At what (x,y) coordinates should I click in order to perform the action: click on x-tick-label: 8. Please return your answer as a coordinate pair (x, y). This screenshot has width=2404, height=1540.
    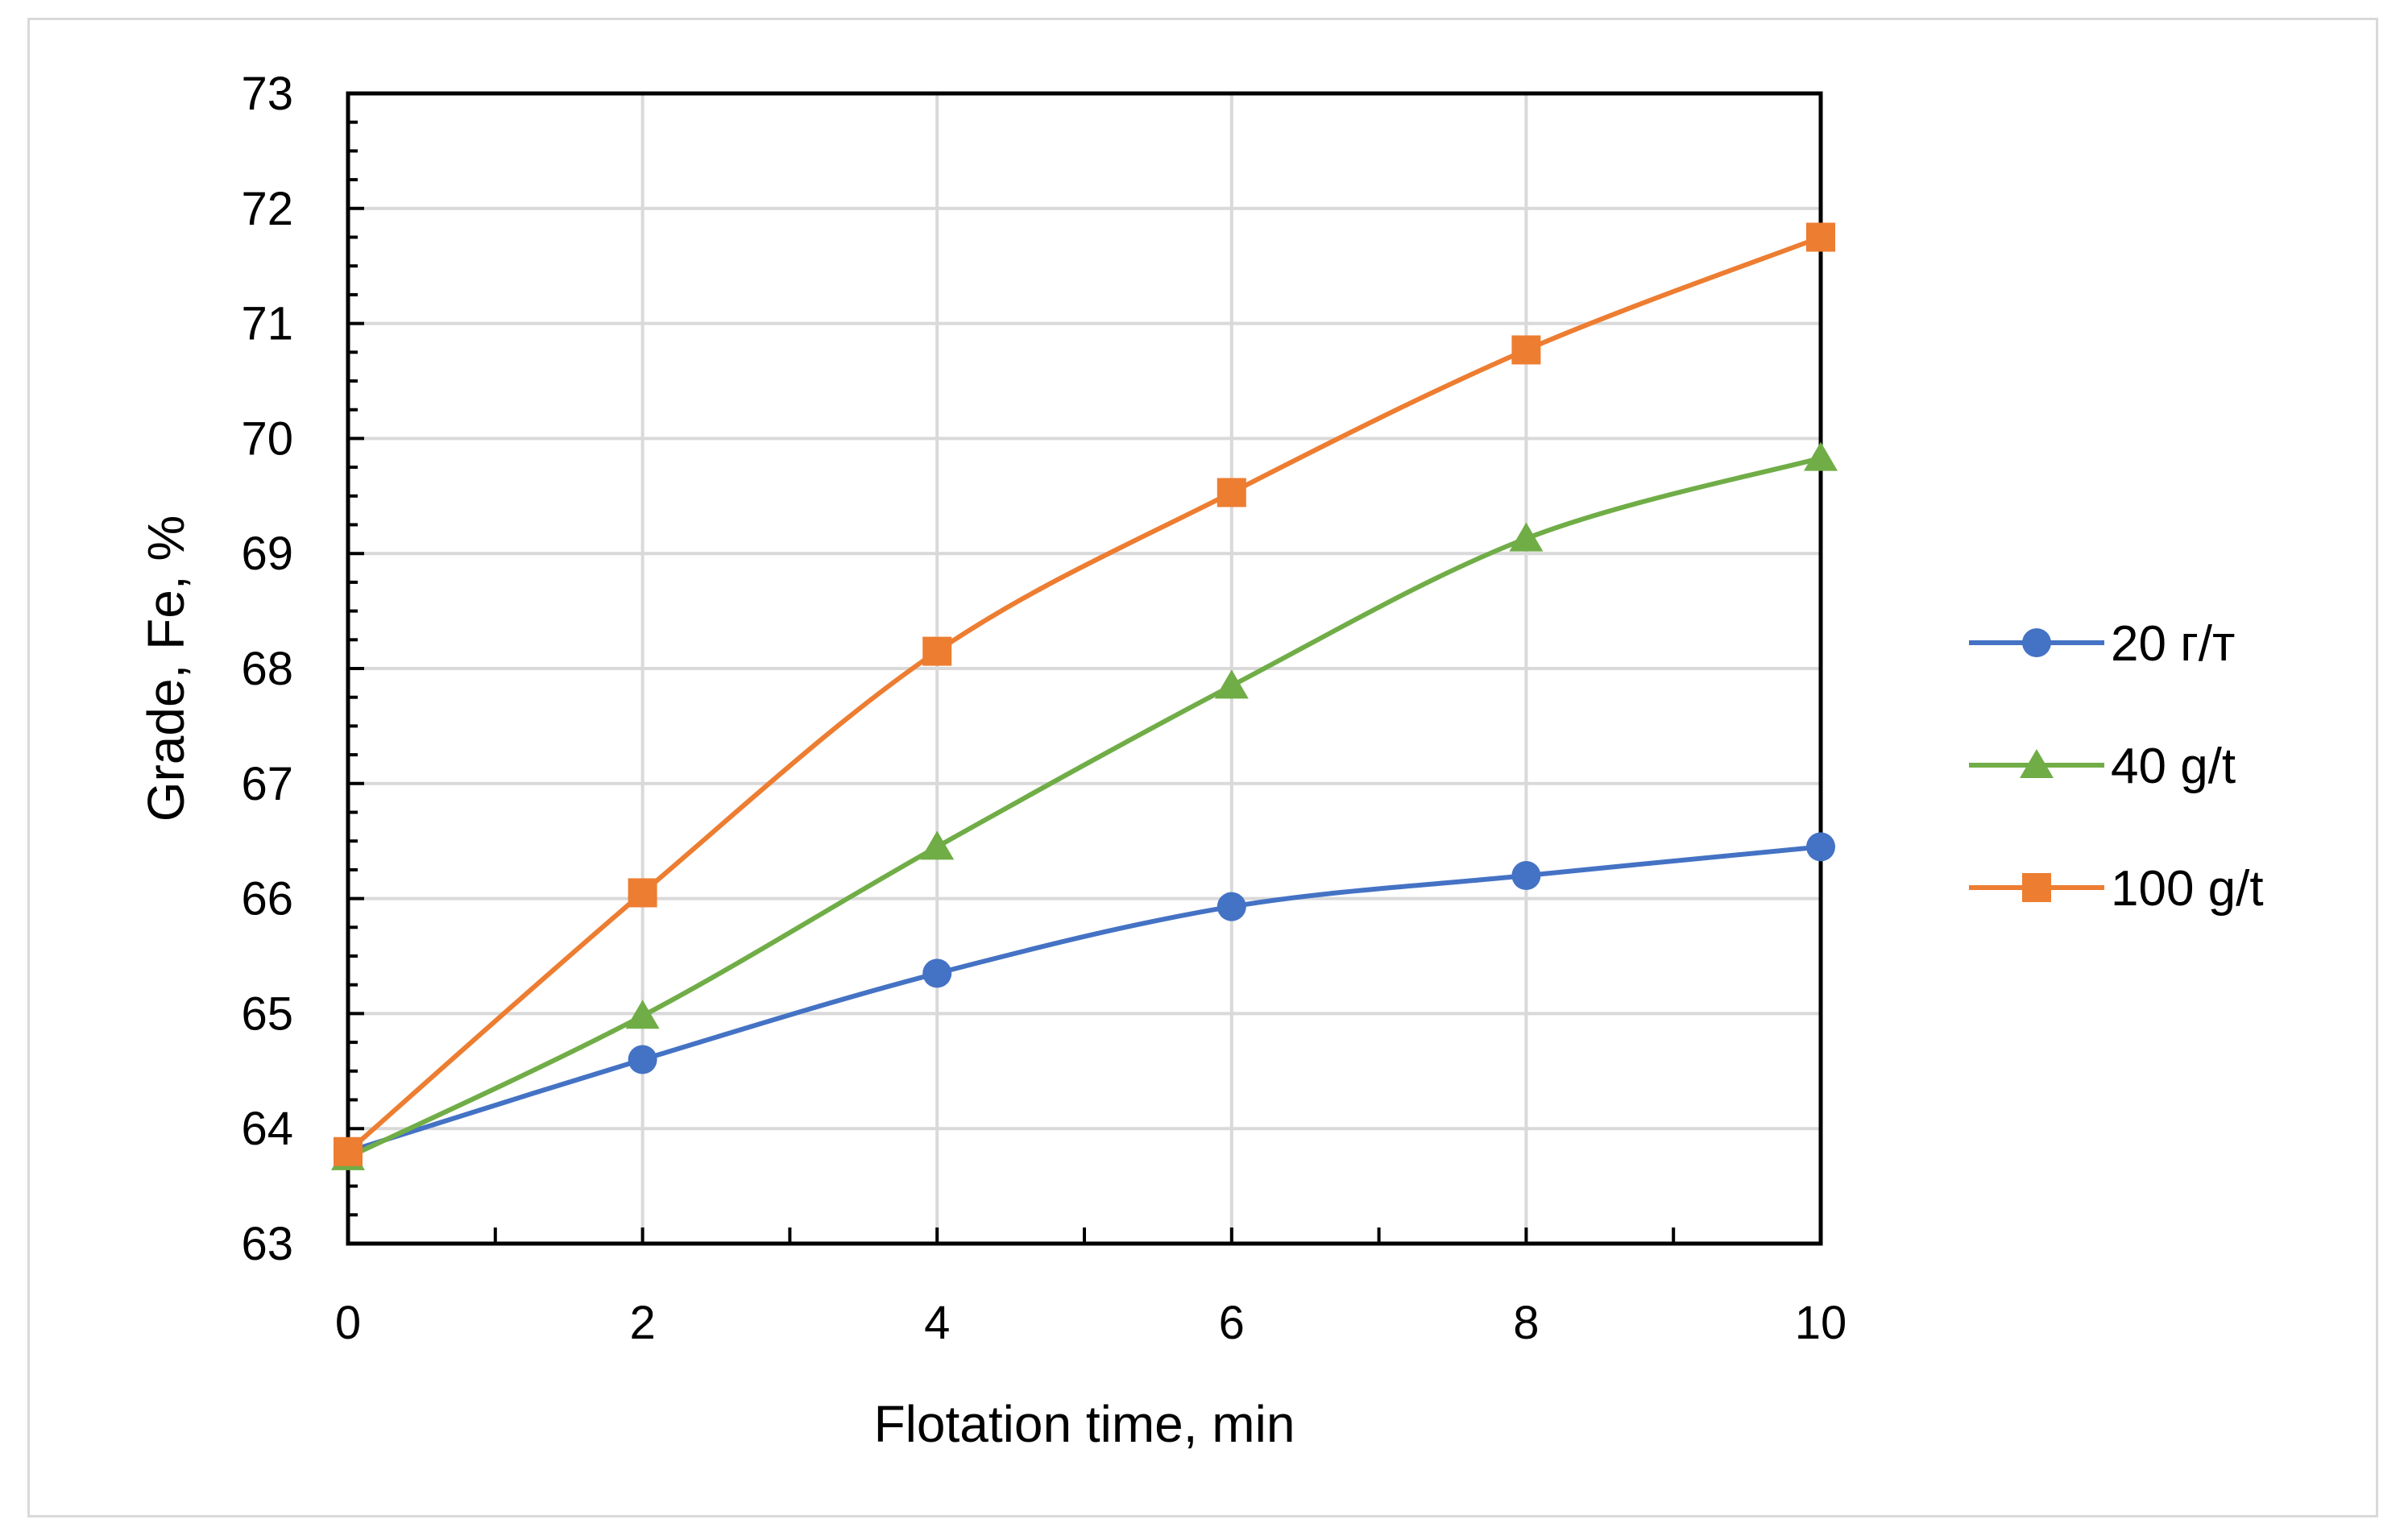
    Looking at the image, I should click on (1526, 1323).